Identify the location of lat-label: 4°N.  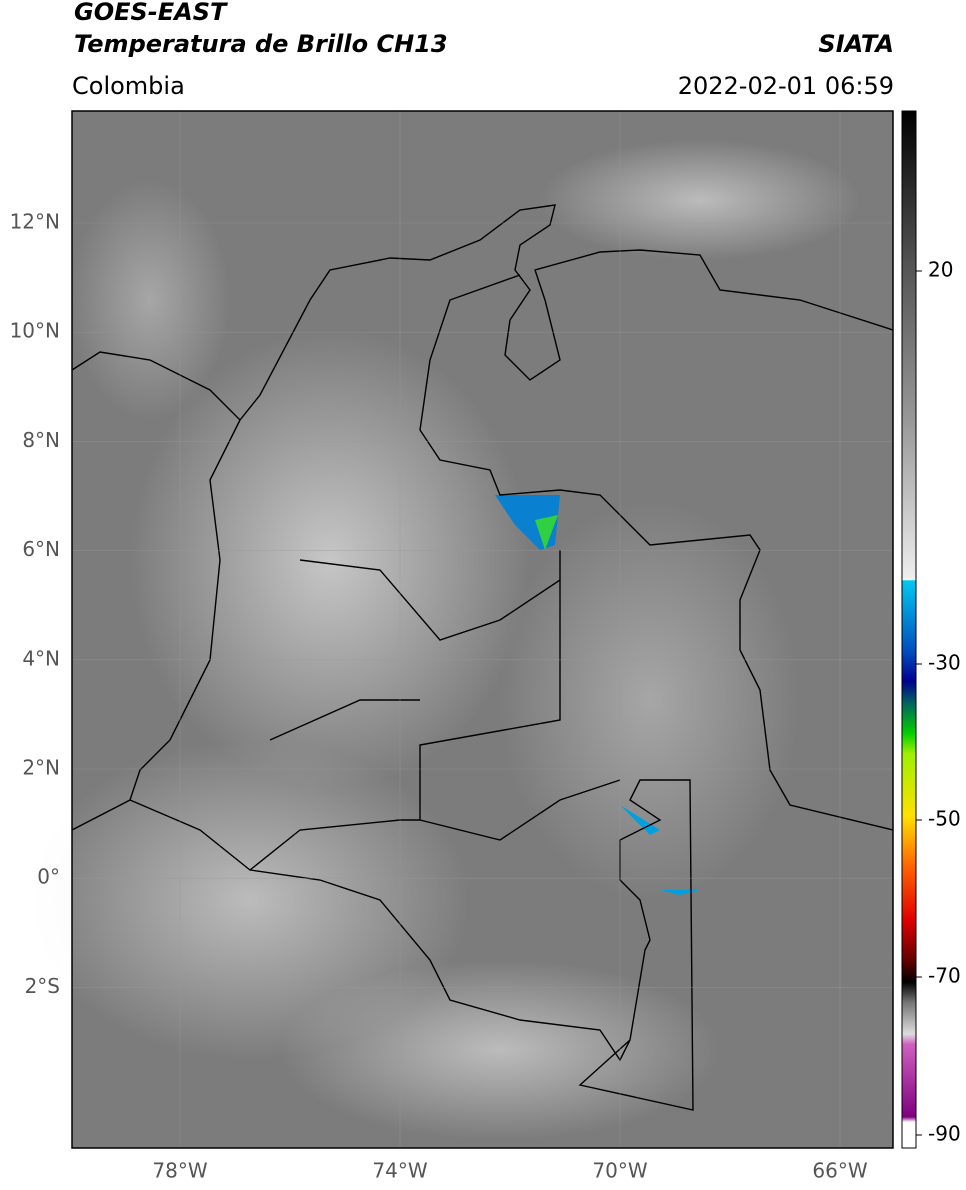
(41, 658).